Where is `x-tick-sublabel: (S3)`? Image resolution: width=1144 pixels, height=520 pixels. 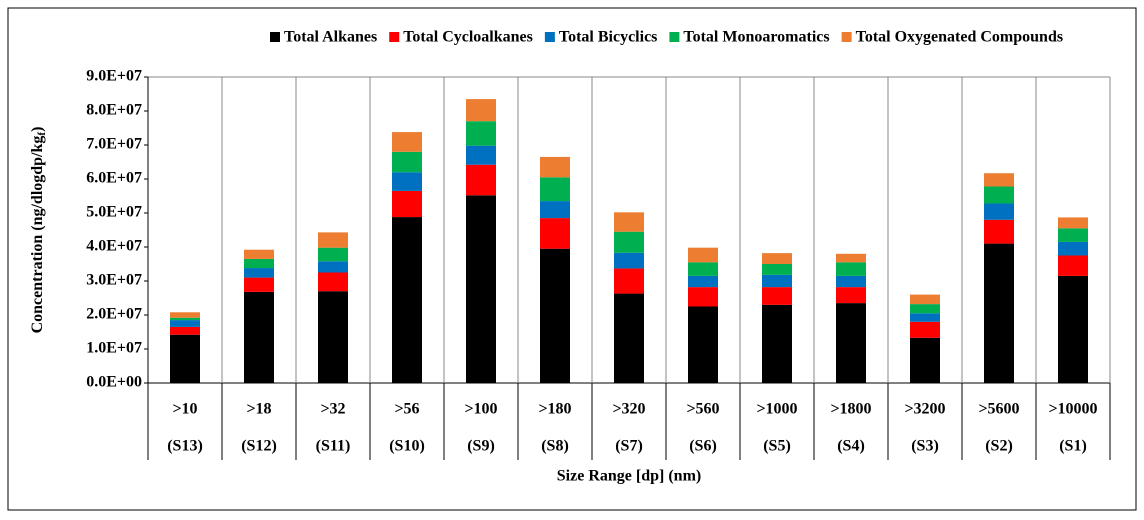
x-tick-sublabel: (S3) is located at coordinates (925, 446).